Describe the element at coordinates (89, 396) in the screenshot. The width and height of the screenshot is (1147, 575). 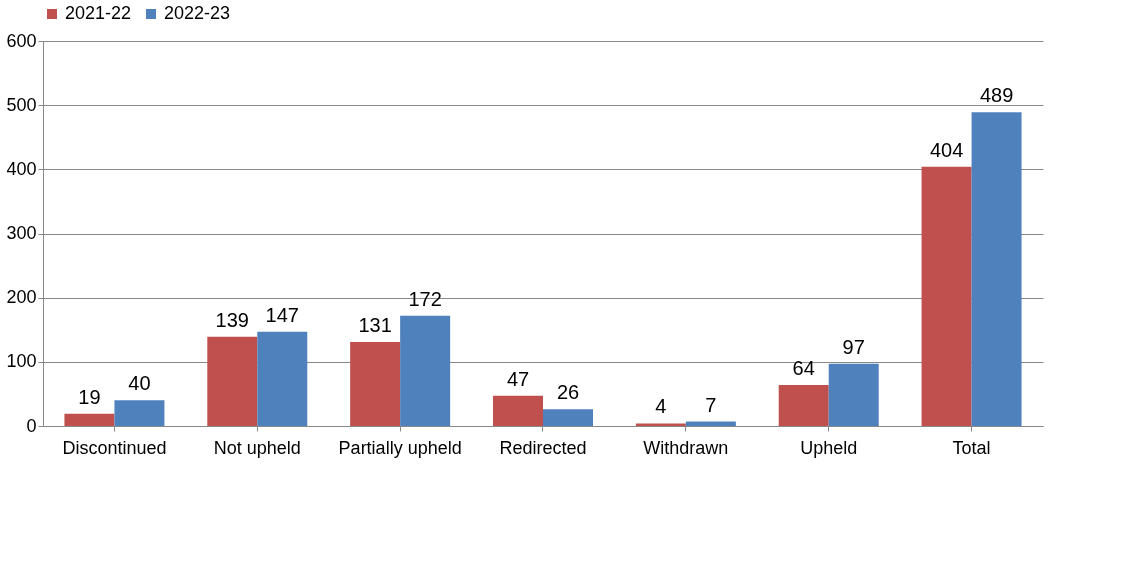
I see `data-label: 19` at that location.